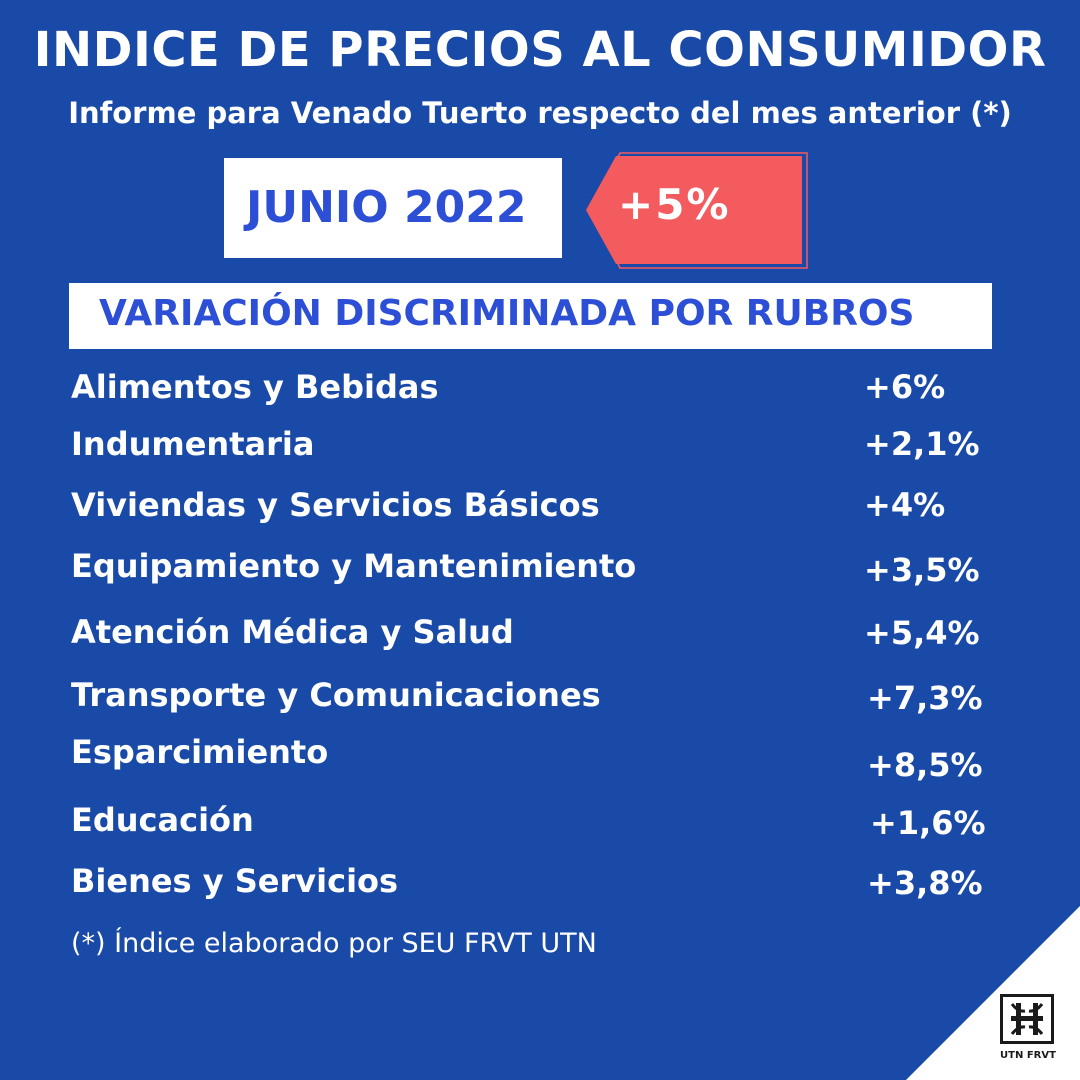  Describe the element at coordinates (200, 752) in the screenshot. I see `rubro-label: Esparcimiento` at that location.